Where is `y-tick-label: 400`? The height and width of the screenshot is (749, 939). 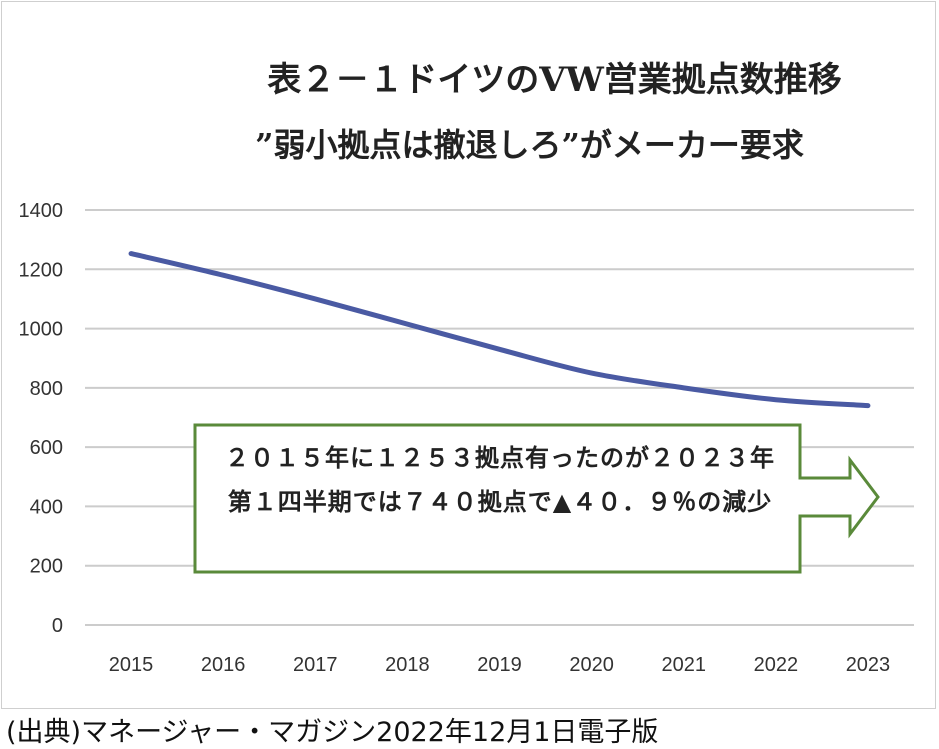
y-tick-label: 400 is located at coordinates (46, 507).